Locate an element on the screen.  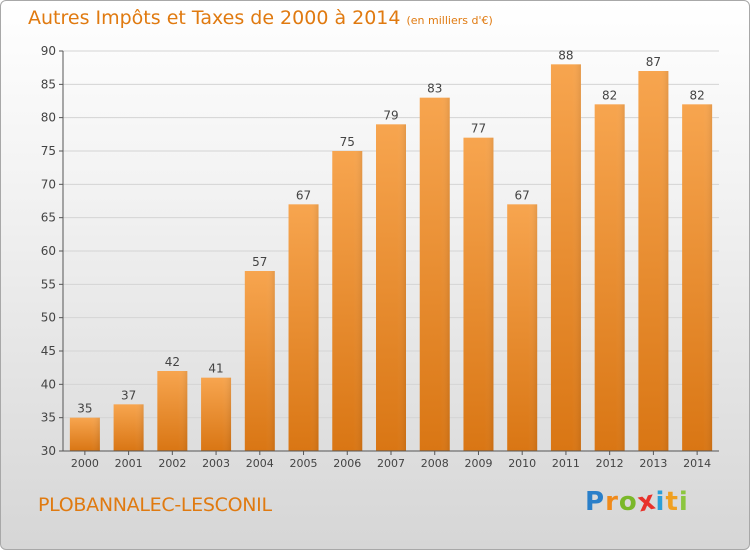
x-tick-label: 2006 is located at coordinates (347, 463).